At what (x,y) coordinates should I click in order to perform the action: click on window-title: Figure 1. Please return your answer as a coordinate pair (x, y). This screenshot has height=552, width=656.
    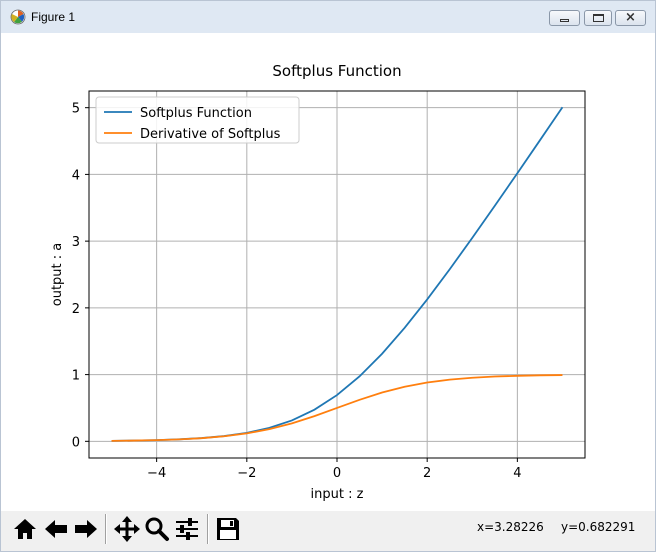
    Looking at the image, I should click on (53, 17).